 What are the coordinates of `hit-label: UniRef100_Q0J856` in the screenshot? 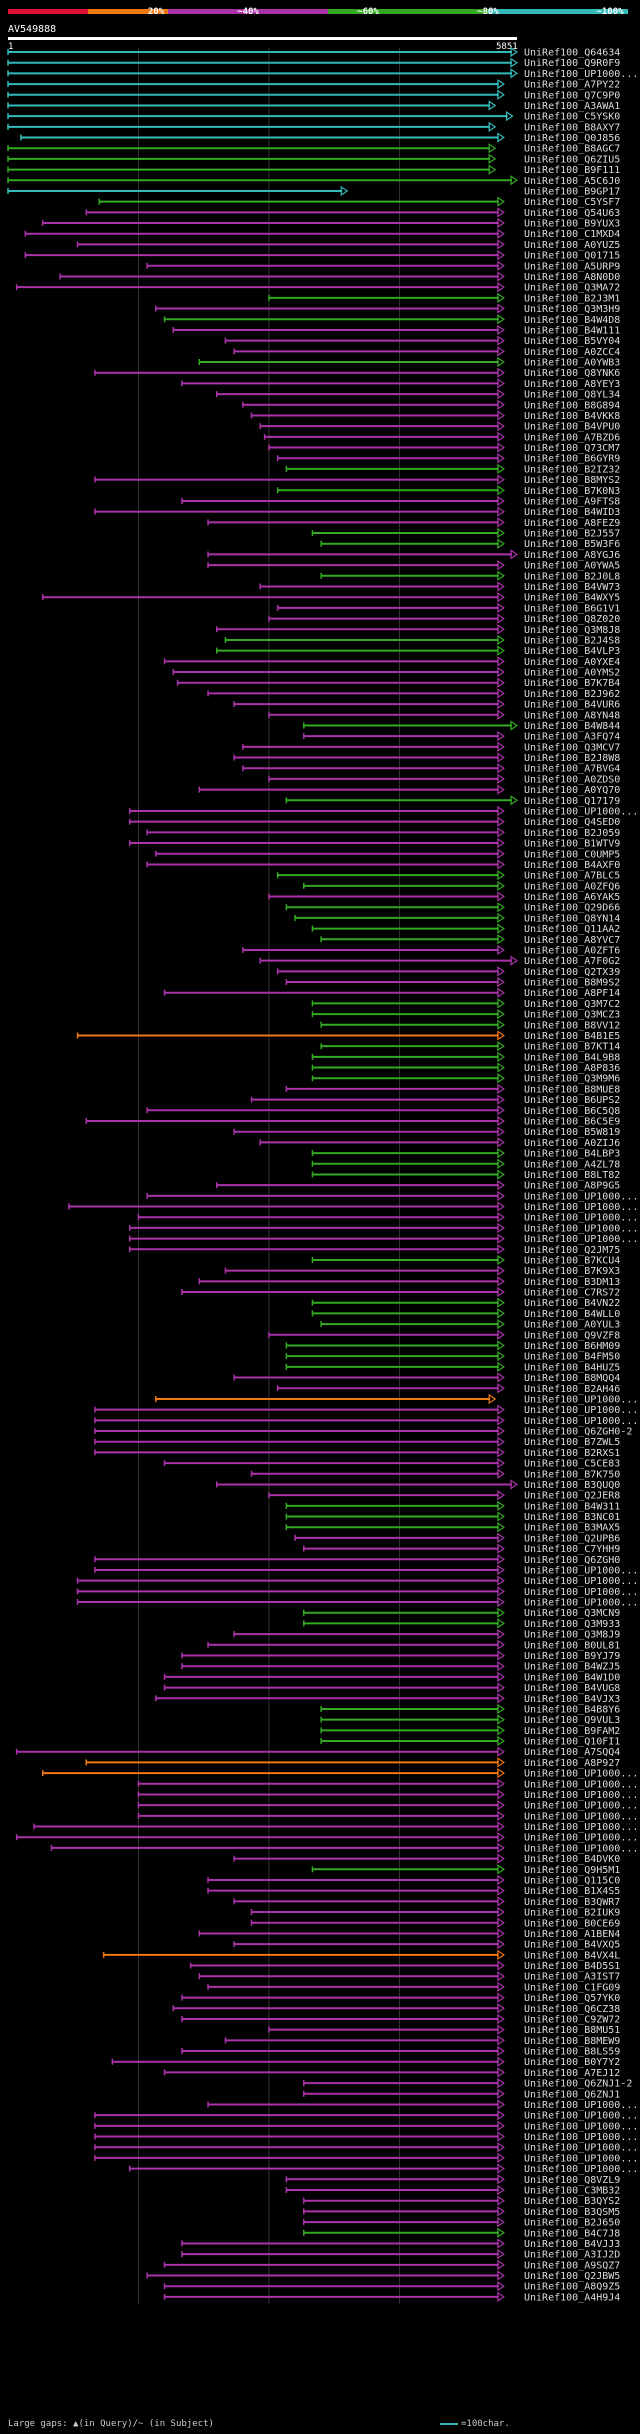 It's located at (572, 138).